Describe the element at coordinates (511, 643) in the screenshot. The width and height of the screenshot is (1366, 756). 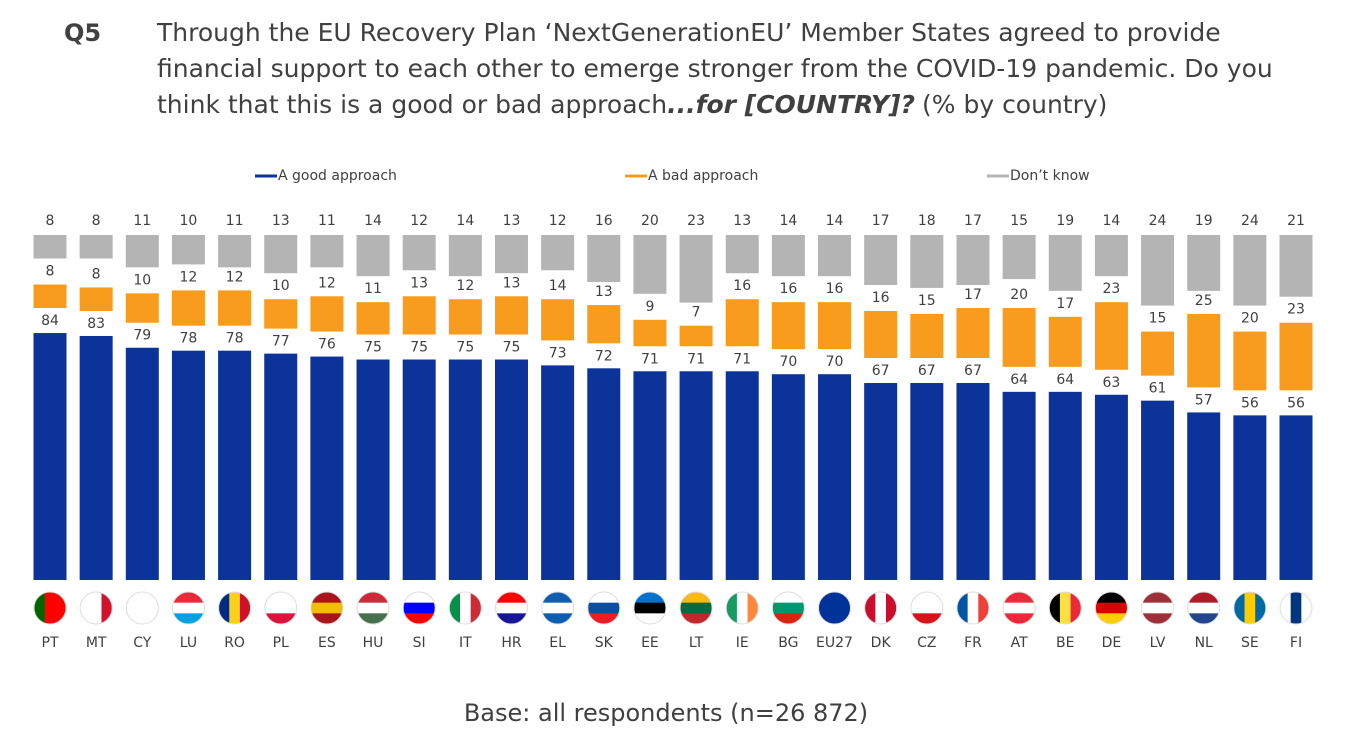
I see `x-tick-label: HR` at that location.